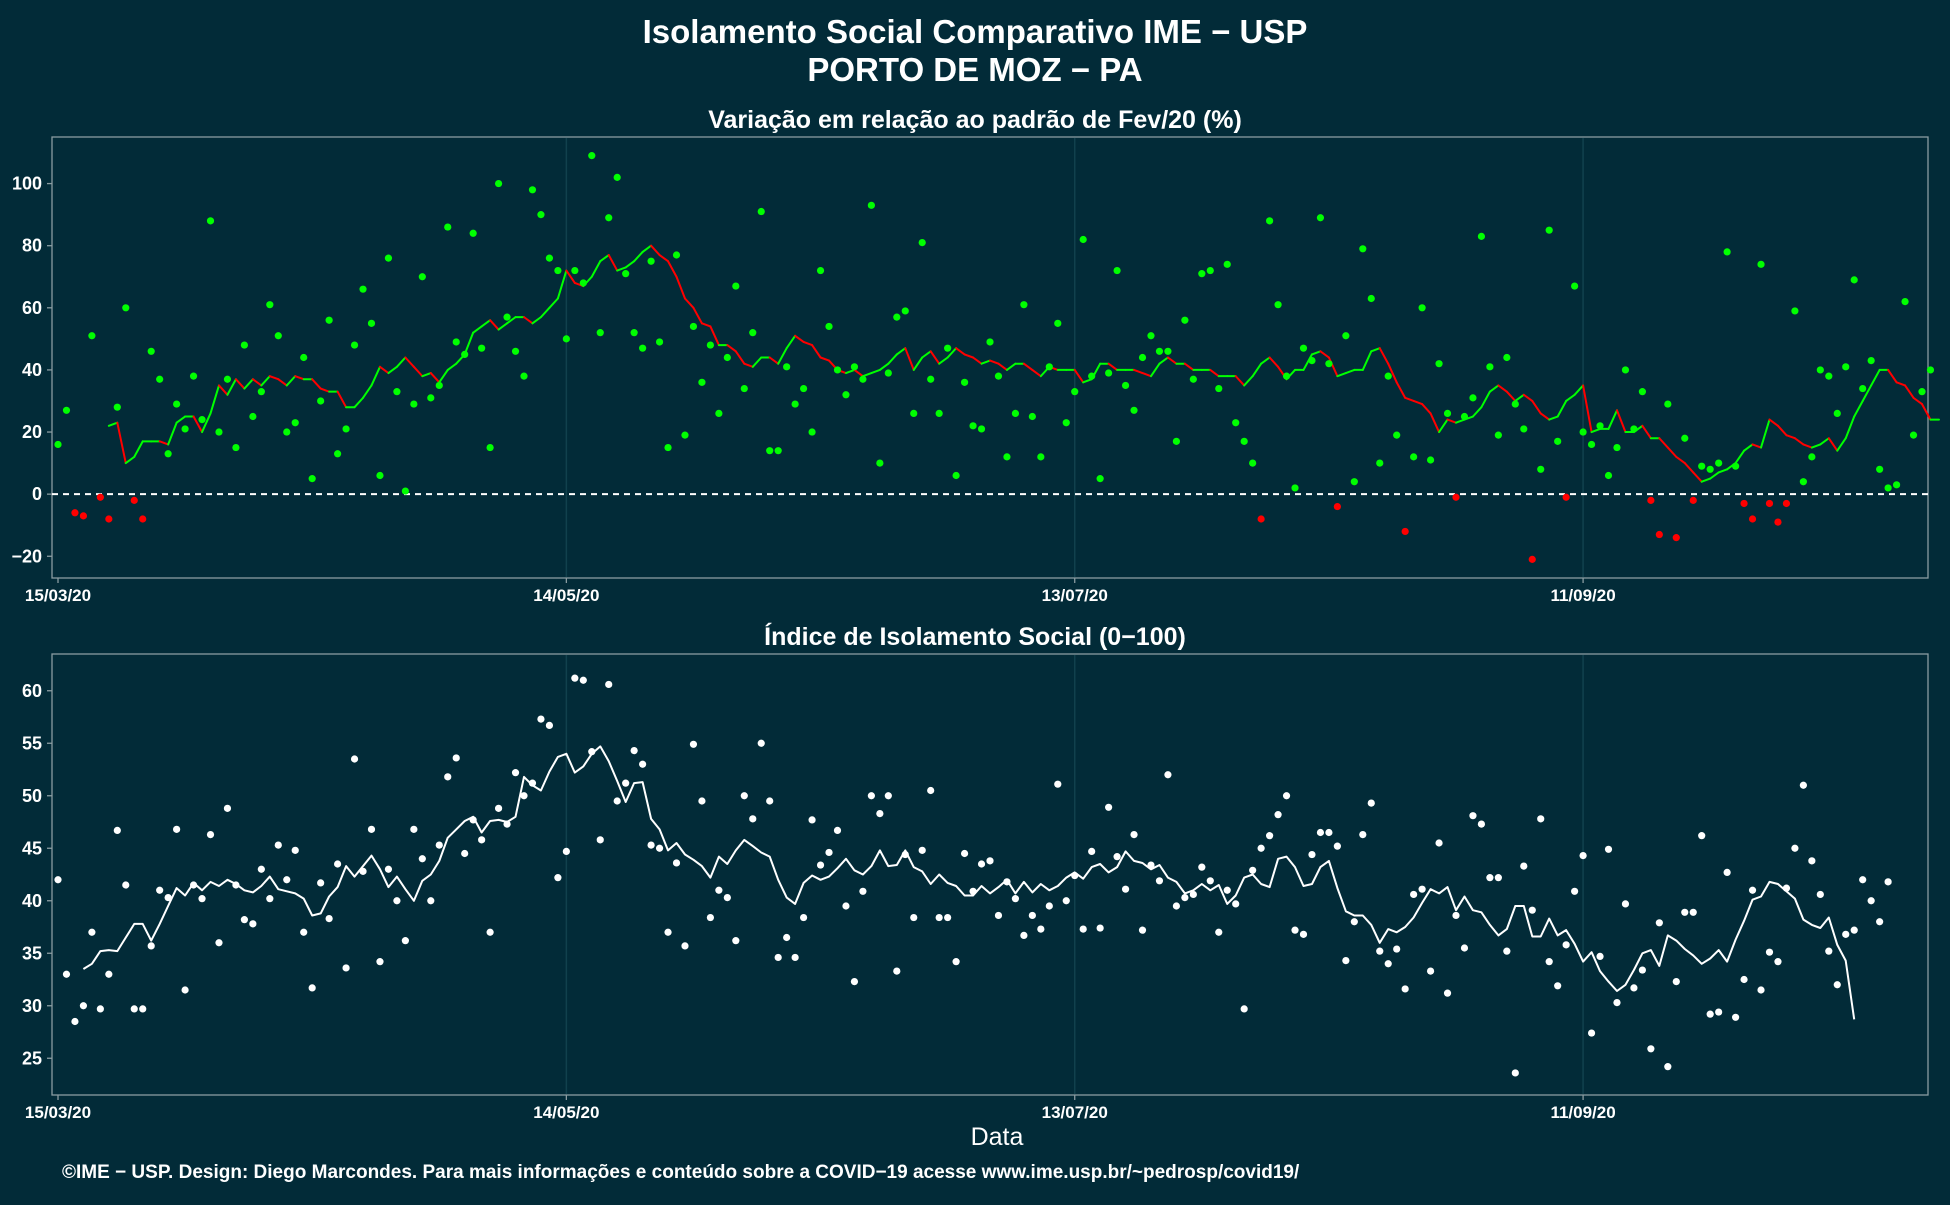 The height and width of the screenshot is (1205, 1950). I want to click on y-tick-label: 60, so click(32, 691).